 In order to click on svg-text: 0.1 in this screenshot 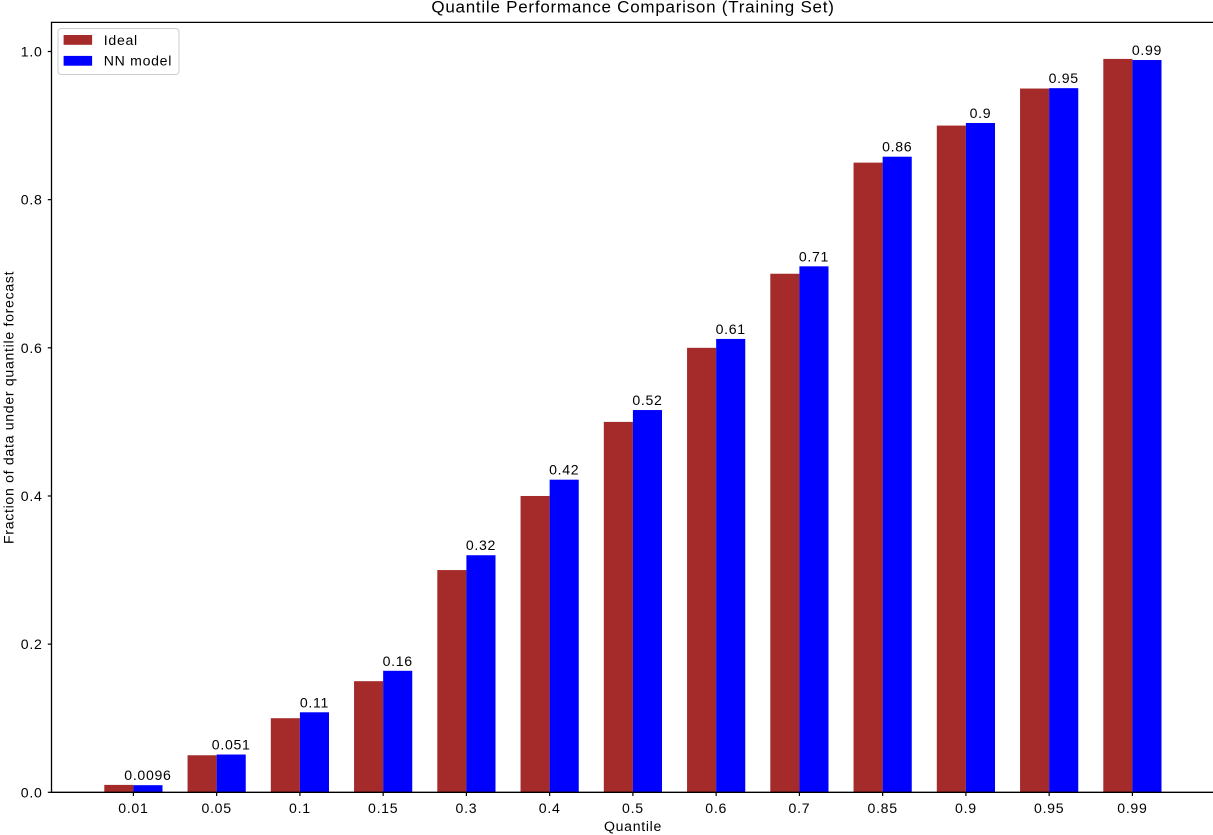, I will do `click(300, 808)`.